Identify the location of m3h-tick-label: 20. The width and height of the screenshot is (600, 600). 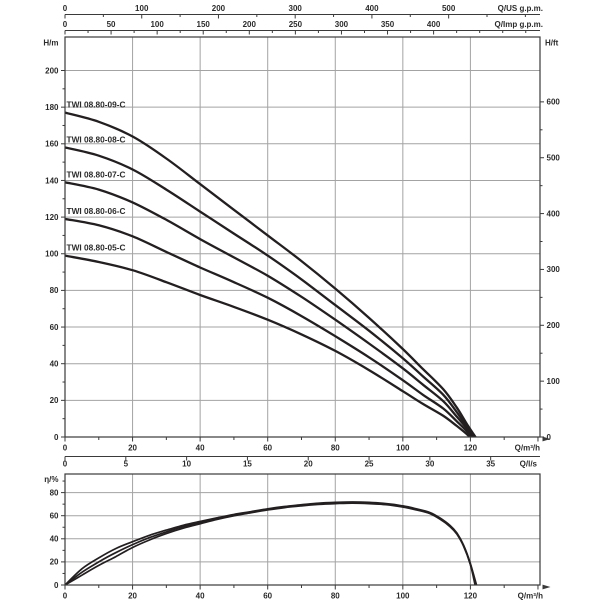
(132, 448).